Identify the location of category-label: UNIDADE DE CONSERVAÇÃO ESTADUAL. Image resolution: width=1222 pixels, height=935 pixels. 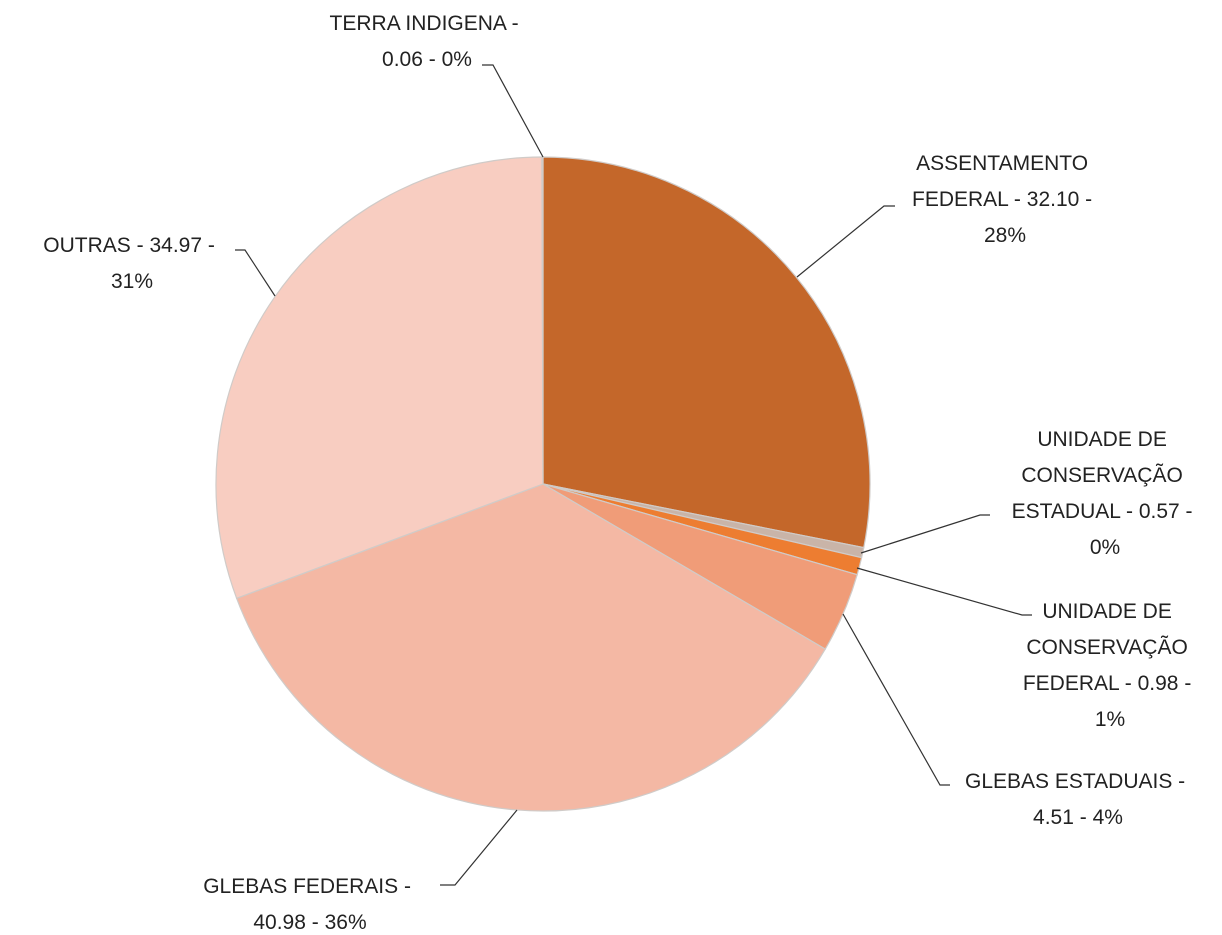
(1100, 475).